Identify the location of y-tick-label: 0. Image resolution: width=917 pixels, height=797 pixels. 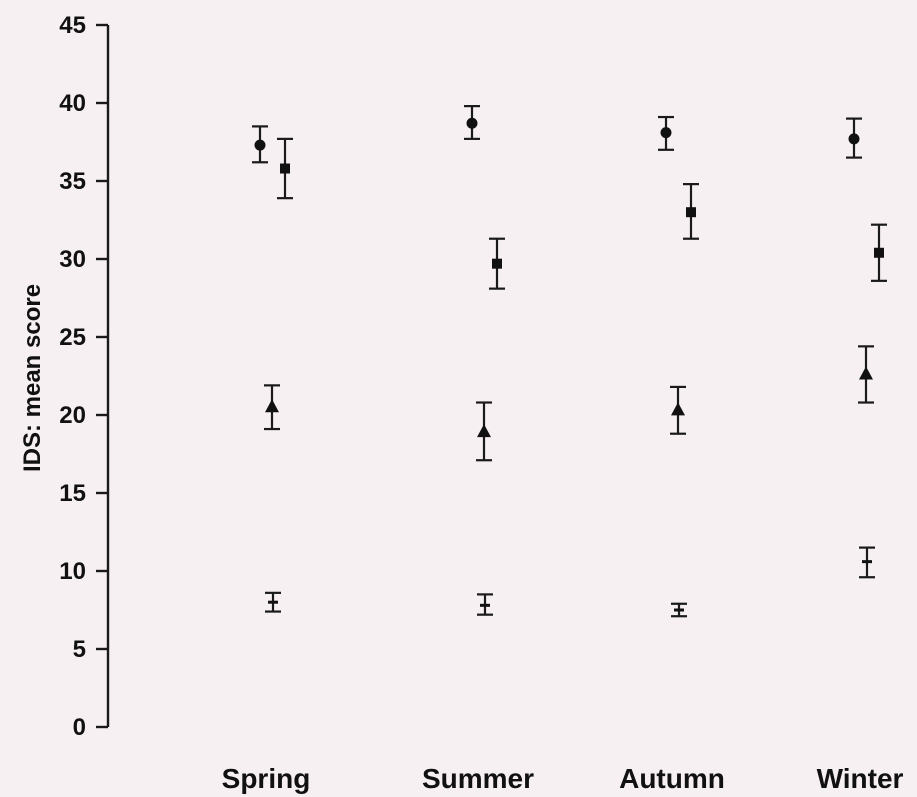
(79, 727).